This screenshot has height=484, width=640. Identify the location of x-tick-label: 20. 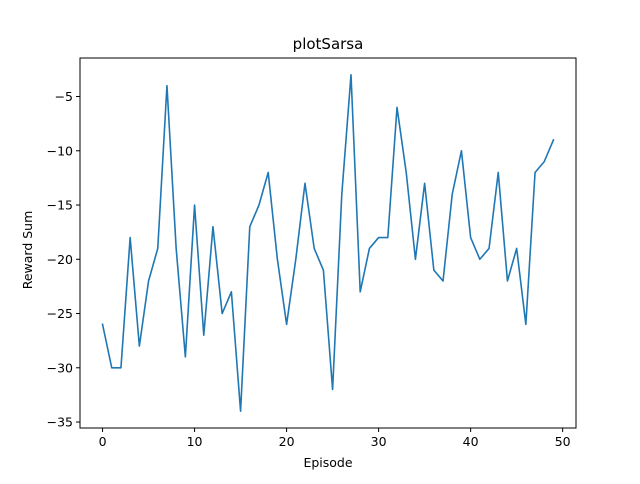
(287, 441).